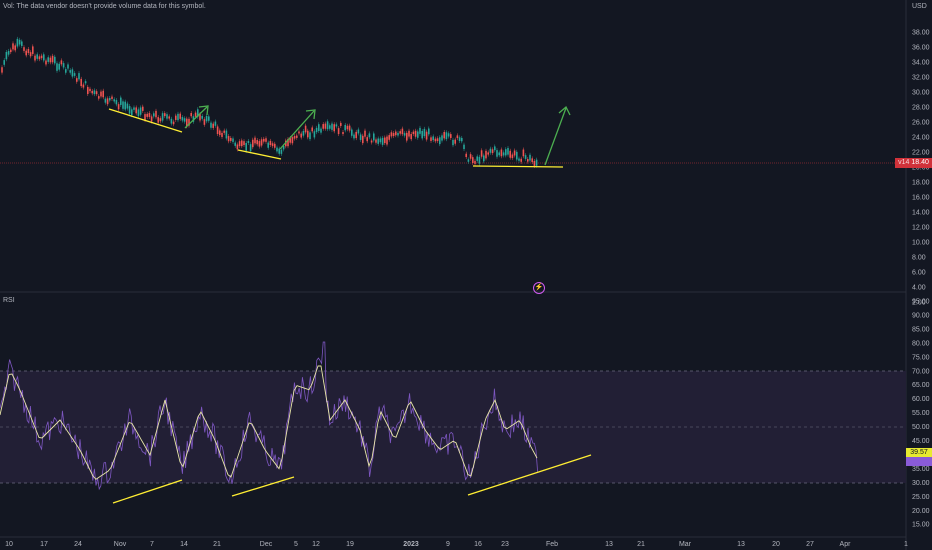 The image size is (932, 550). What do you see at coordinates (921, 385) in the screenshot?
I see `rsi-tick-label: 65.00` at bounding box center [921, 385].